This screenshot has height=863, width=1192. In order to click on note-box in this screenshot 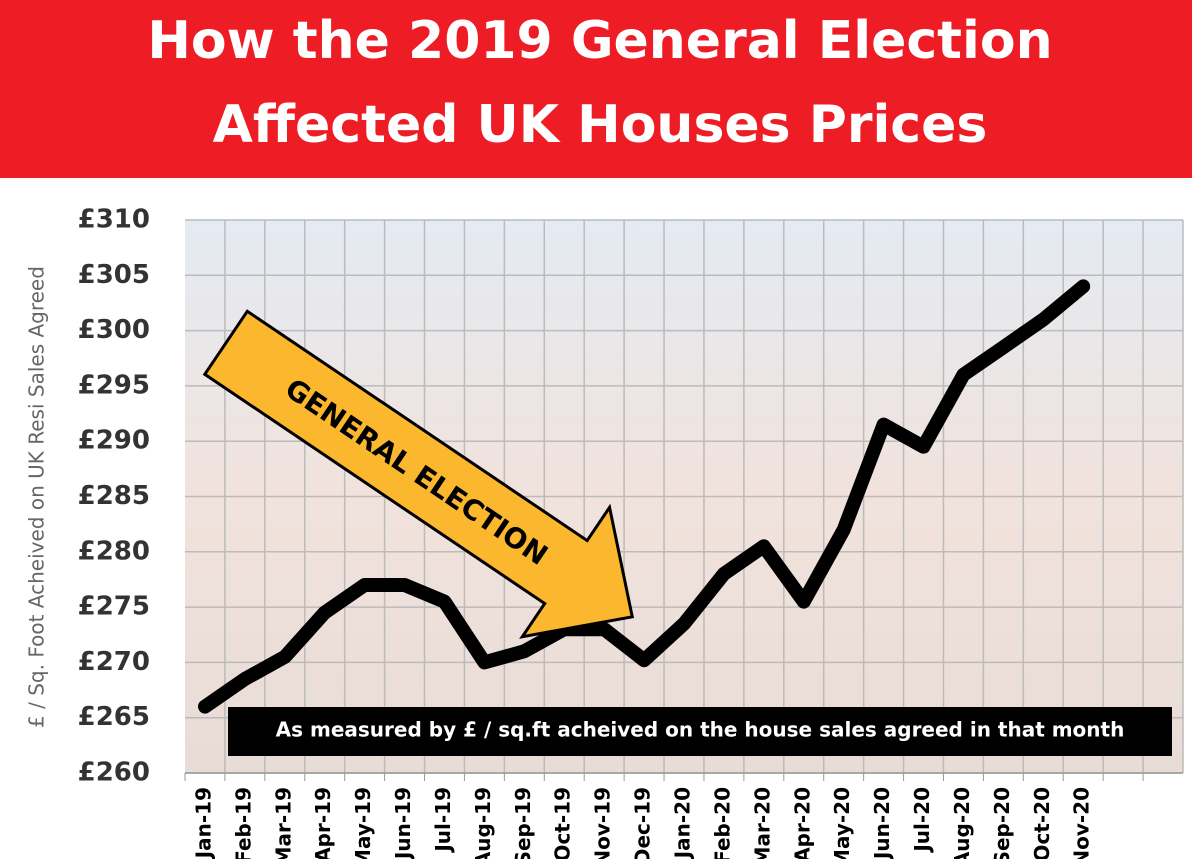, I will do `click(700, 731)`.